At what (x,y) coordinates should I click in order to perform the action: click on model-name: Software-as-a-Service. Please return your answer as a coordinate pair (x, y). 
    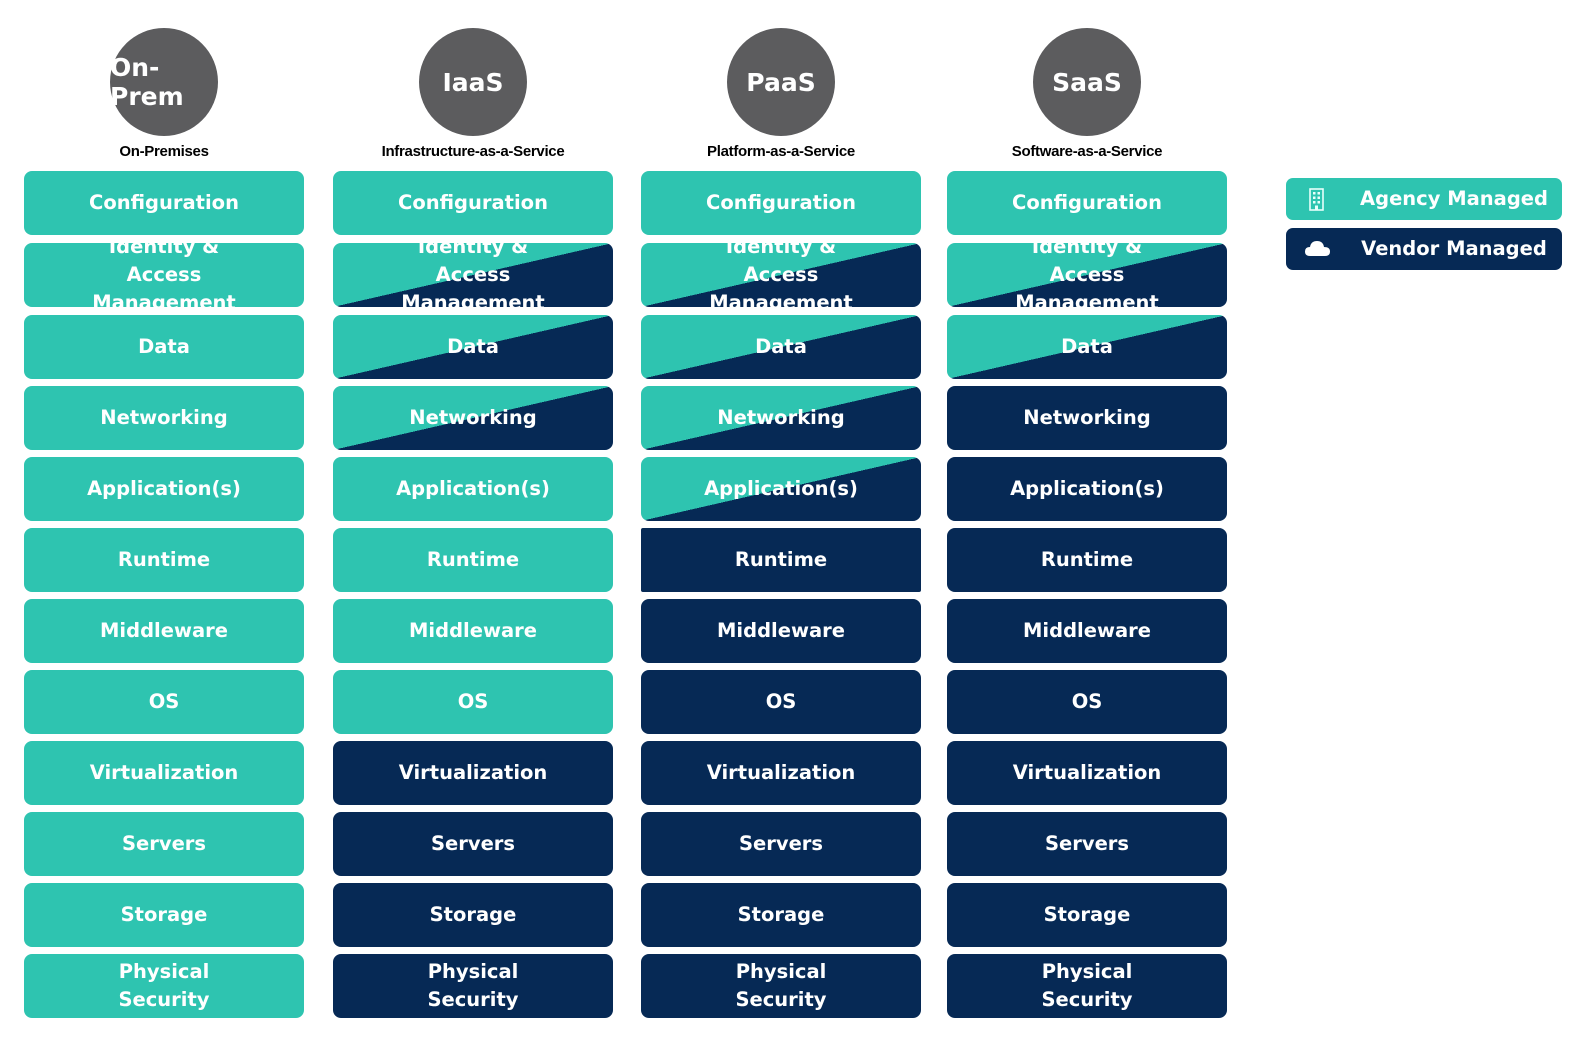
    Looking at the image, I should click on (1087, 151).